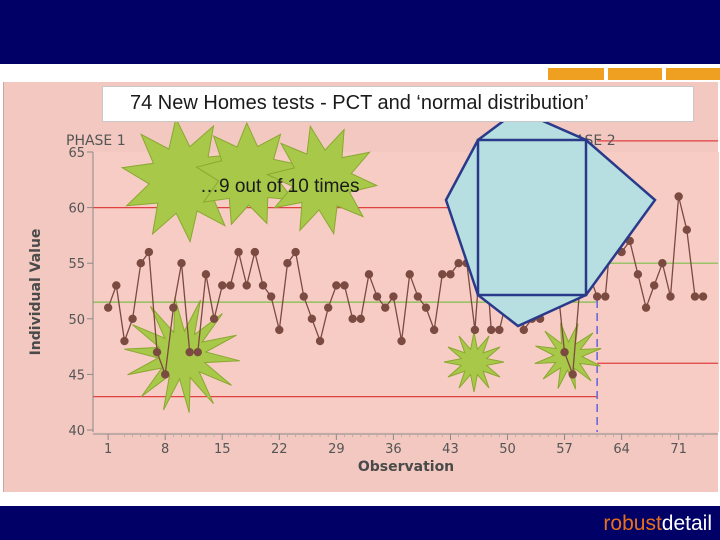 The image size is (720, 540). Describe the element at coordinates (76, 264) in the screenshot. I see `y-tick-label: 55` at that location.